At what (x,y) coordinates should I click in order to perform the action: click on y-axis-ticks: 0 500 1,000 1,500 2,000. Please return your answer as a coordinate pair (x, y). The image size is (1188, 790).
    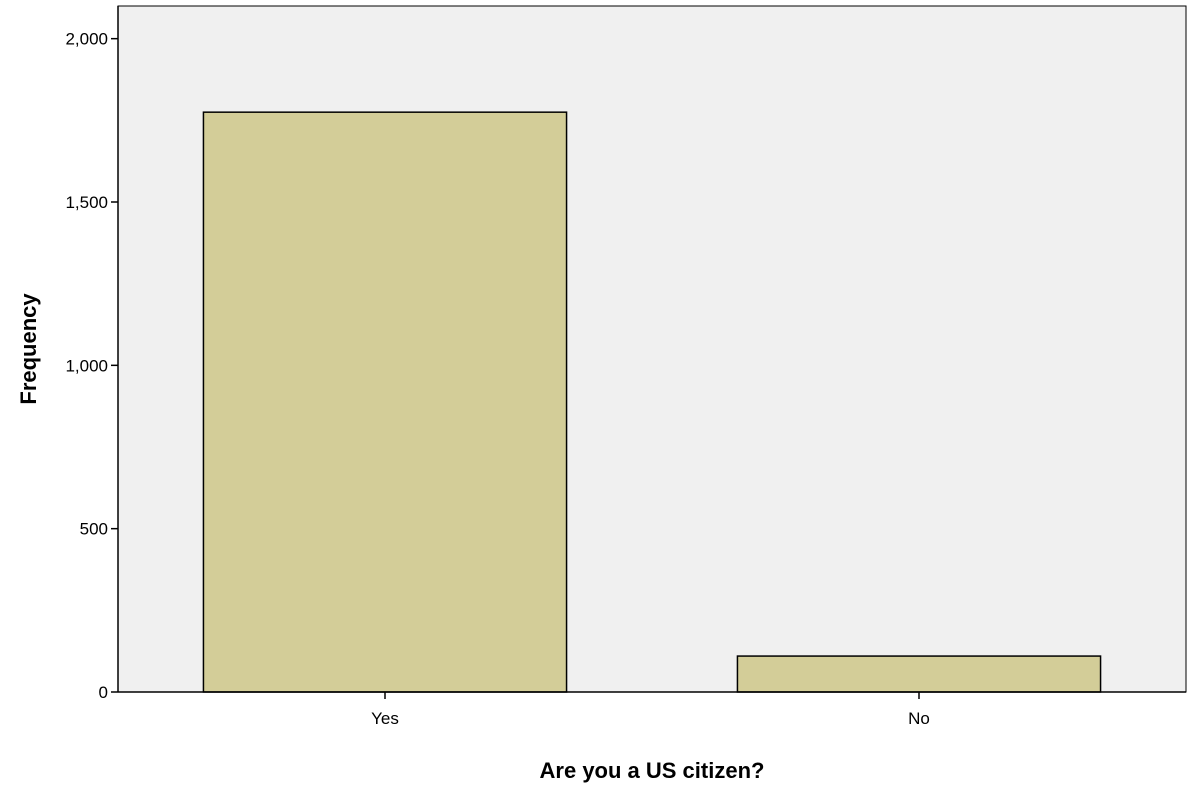
    Looking at the image, I should click on (91, 366).